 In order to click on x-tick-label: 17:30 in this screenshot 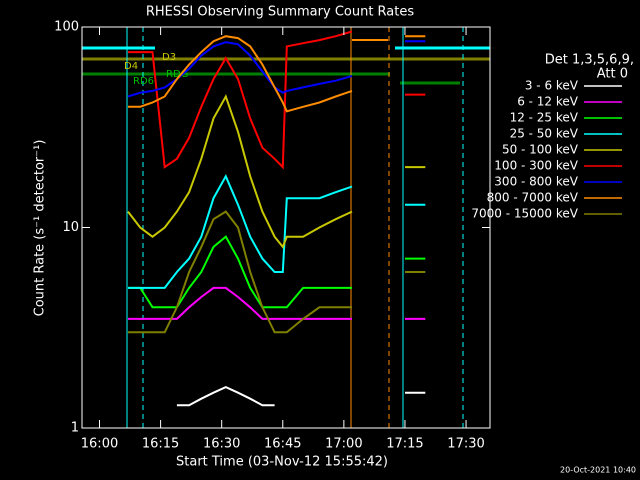, I will do `click(465, 444)`.